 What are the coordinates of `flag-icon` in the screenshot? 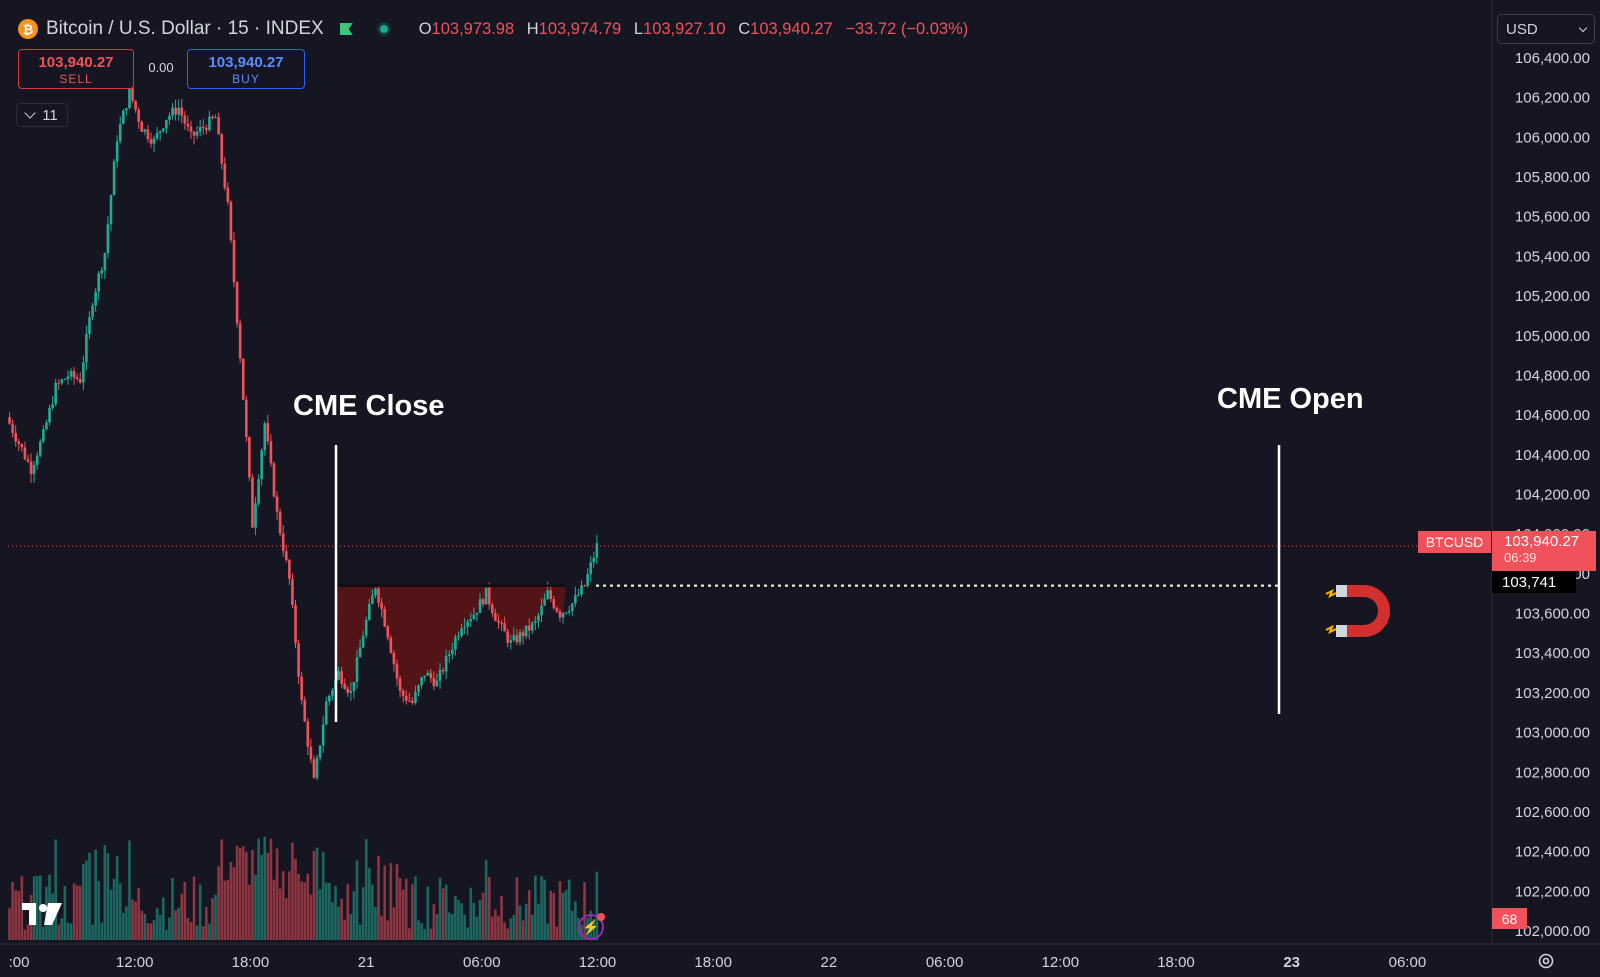 It's located at (346, 29).